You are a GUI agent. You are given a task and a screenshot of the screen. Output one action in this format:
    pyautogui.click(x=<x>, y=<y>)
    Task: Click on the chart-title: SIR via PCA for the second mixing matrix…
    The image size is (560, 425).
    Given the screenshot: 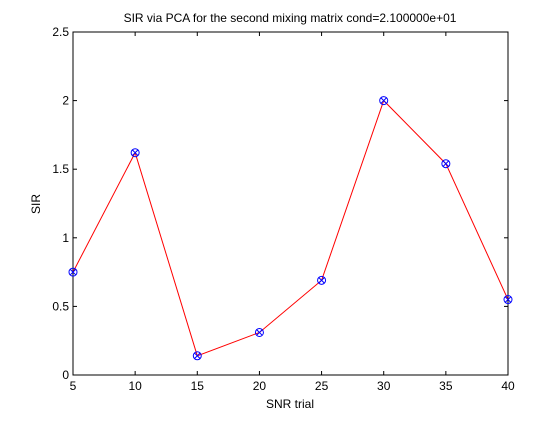 What is the action you would take?
    pyautogui.click(x=290, y=18)
    